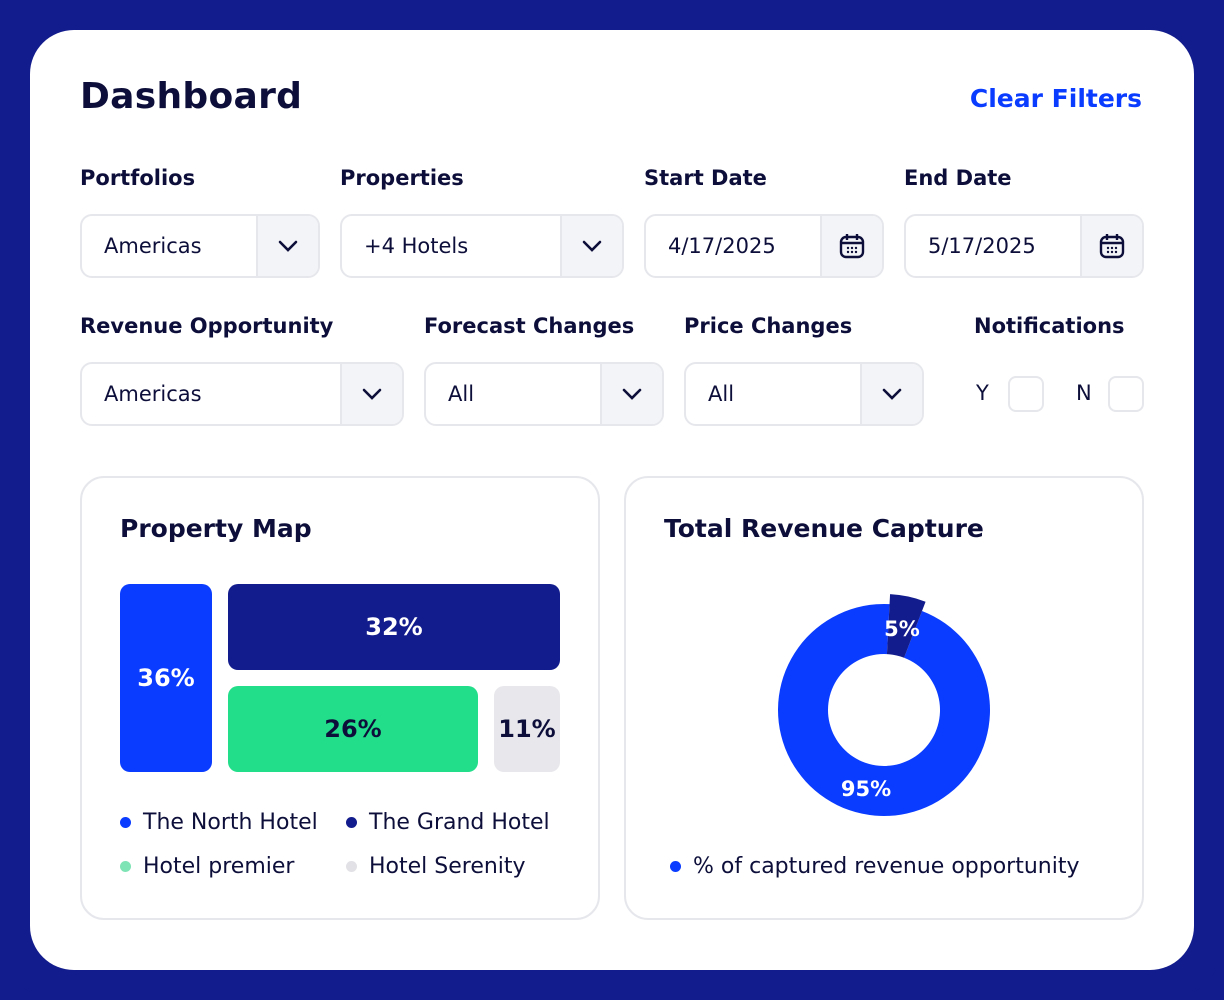 Image resolution: width=1224 pixels, height=1000 pixels. I want to click on treemap-cell-hotel-premier: 26%, so click(353, 729).